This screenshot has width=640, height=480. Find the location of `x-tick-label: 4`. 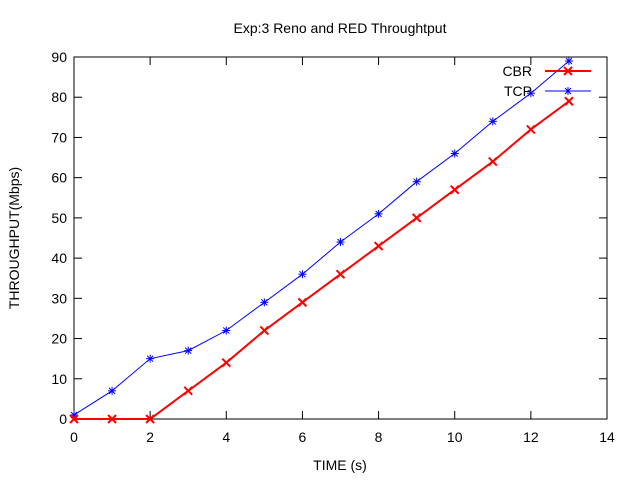

x-tick-label: 4 is located at coordinates (226, 437).